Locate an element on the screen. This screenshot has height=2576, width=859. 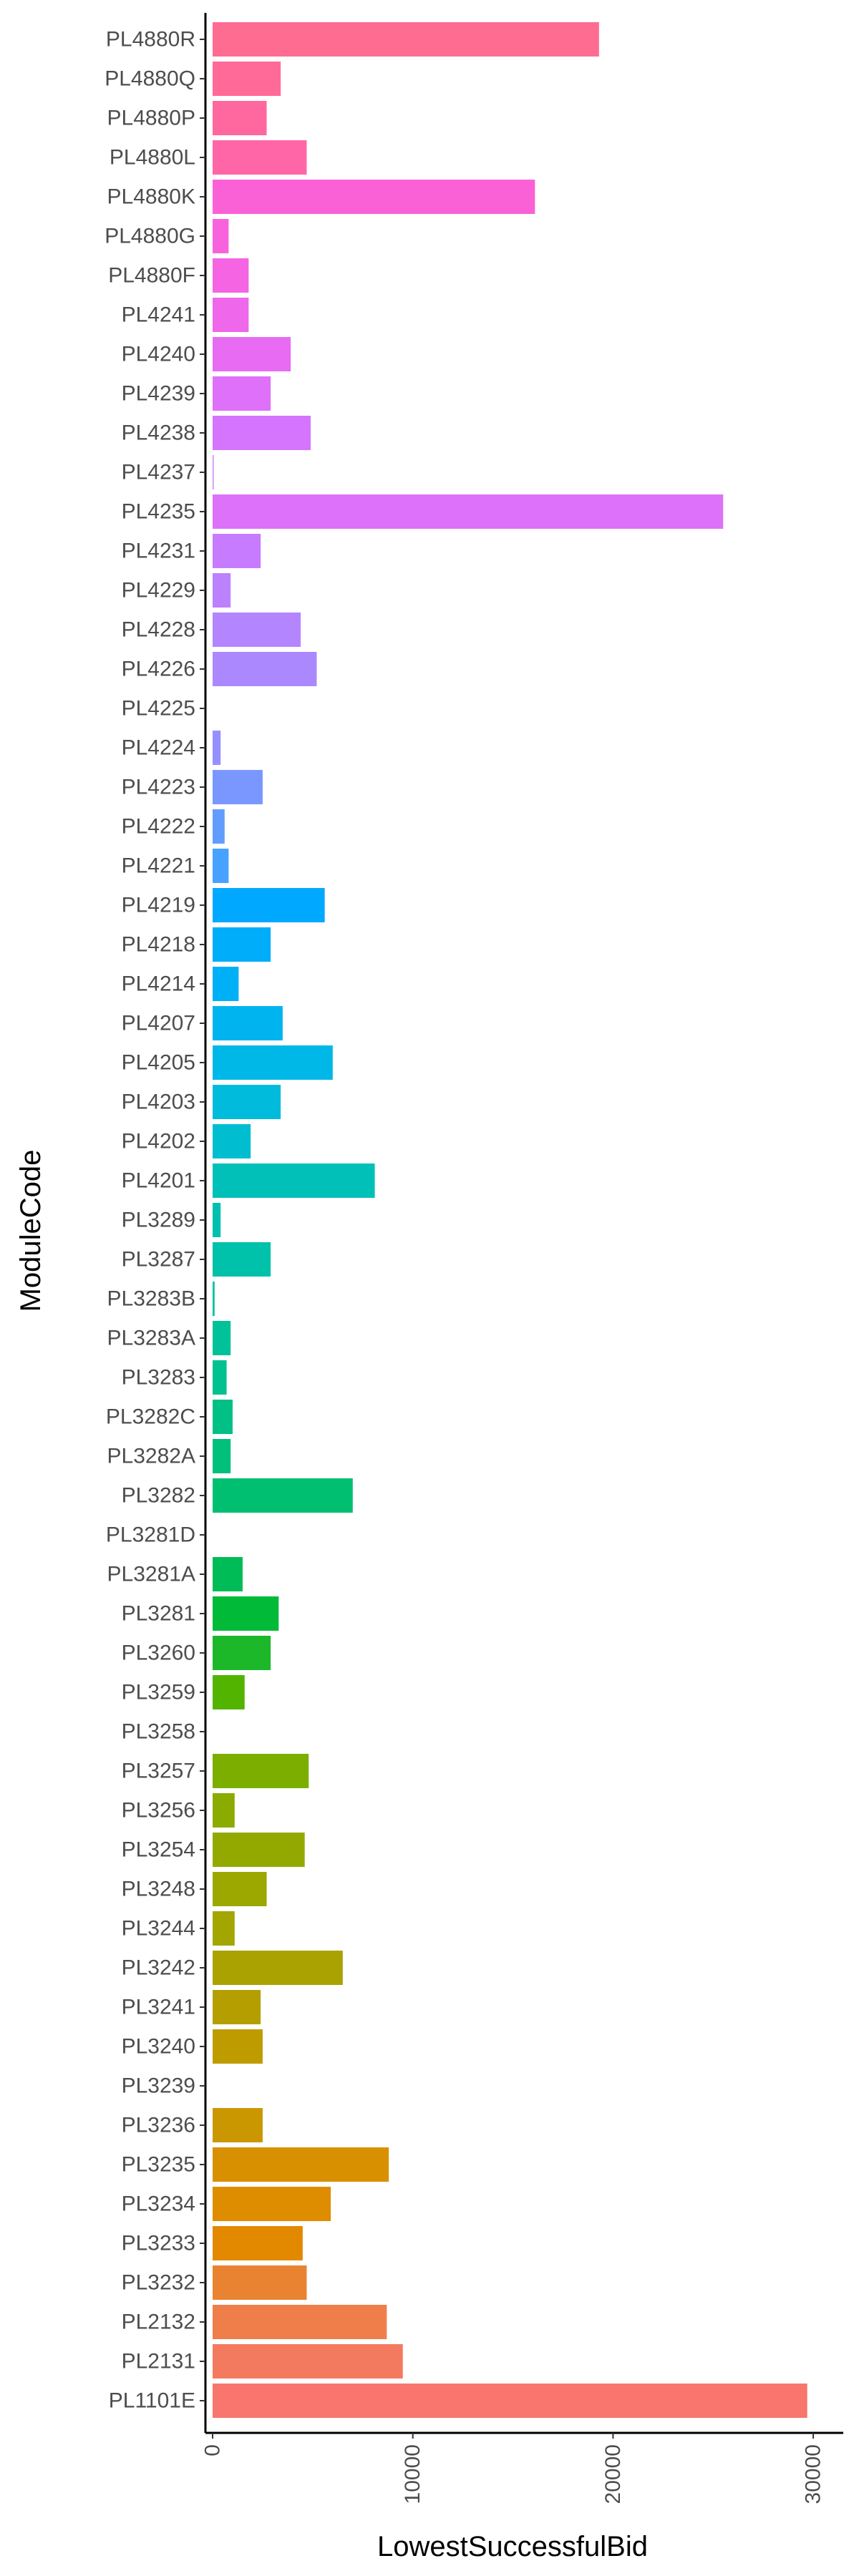
y-tick-label-PL4880F: PL4880F is located at coordinates (151, 276).